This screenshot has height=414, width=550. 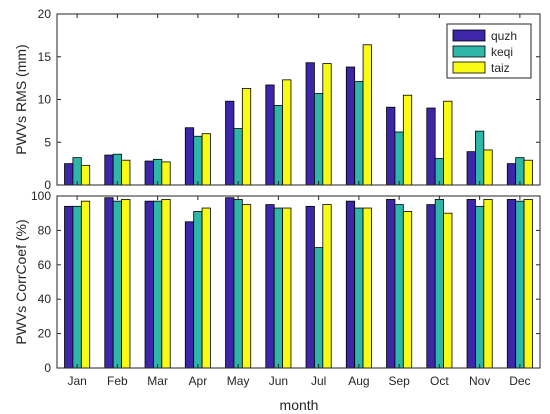 What do you see at coordinates (439, 284) in the screenshot?
I see `bar-keqi-Oct` at bounding box center [439, 284].